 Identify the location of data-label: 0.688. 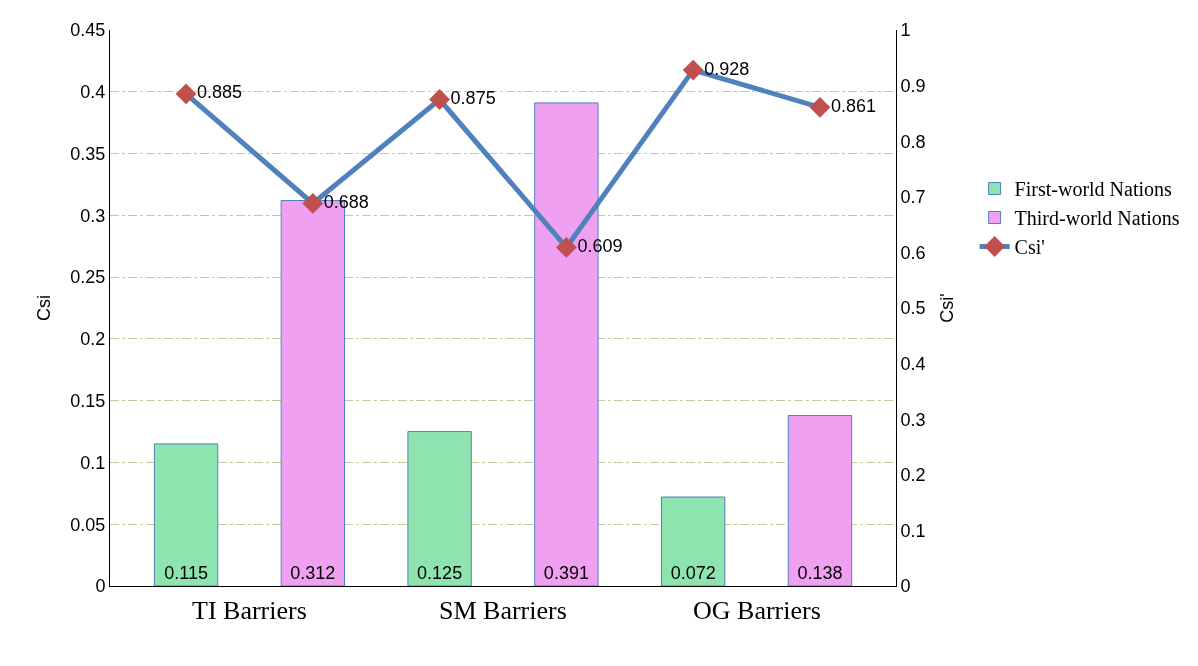
(346, 201).